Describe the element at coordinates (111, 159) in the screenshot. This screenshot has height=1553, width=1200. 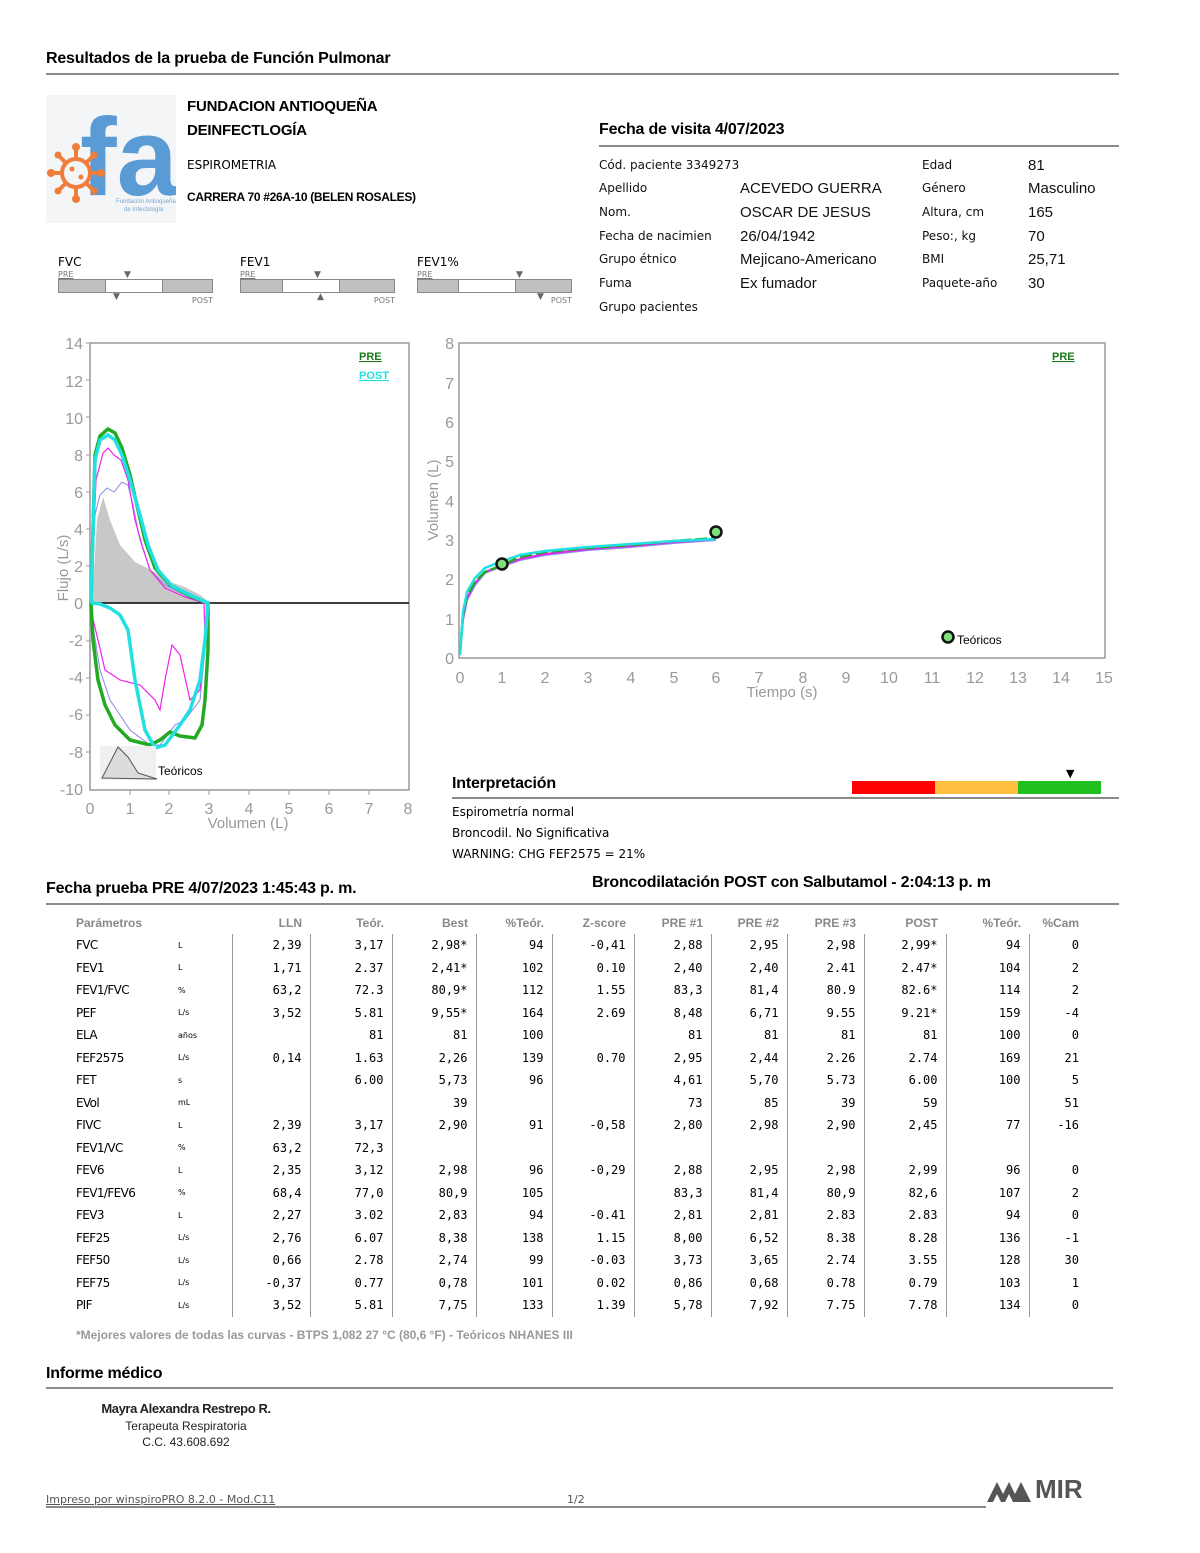
I see `institution-logo: fai Fundación Antioqueña de Infectología` at that location.